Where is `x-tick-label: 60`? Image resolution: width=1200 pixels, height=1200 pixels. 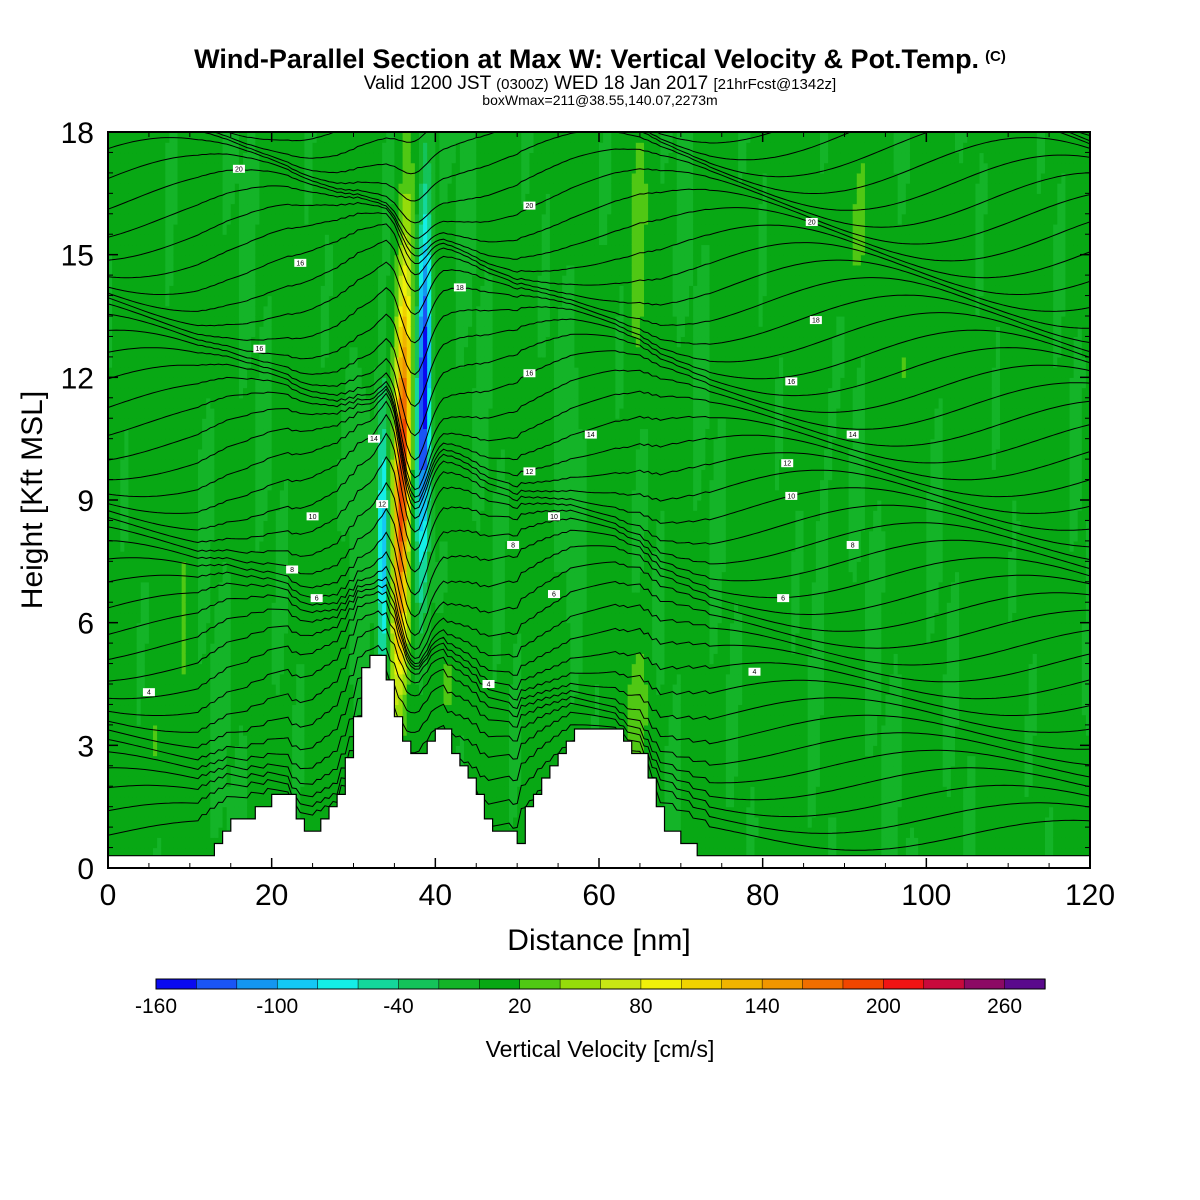
x-tick-label: 60 is located at coordinates (598, 895).